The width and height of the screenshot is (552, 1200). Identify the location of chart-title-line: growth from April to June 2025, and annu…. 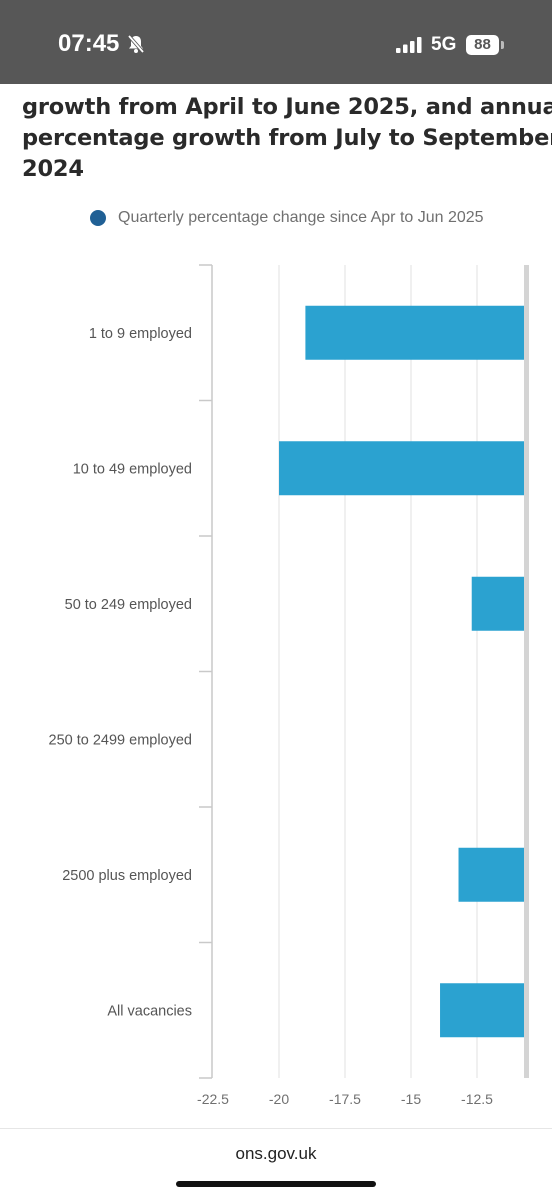
(287, 107).